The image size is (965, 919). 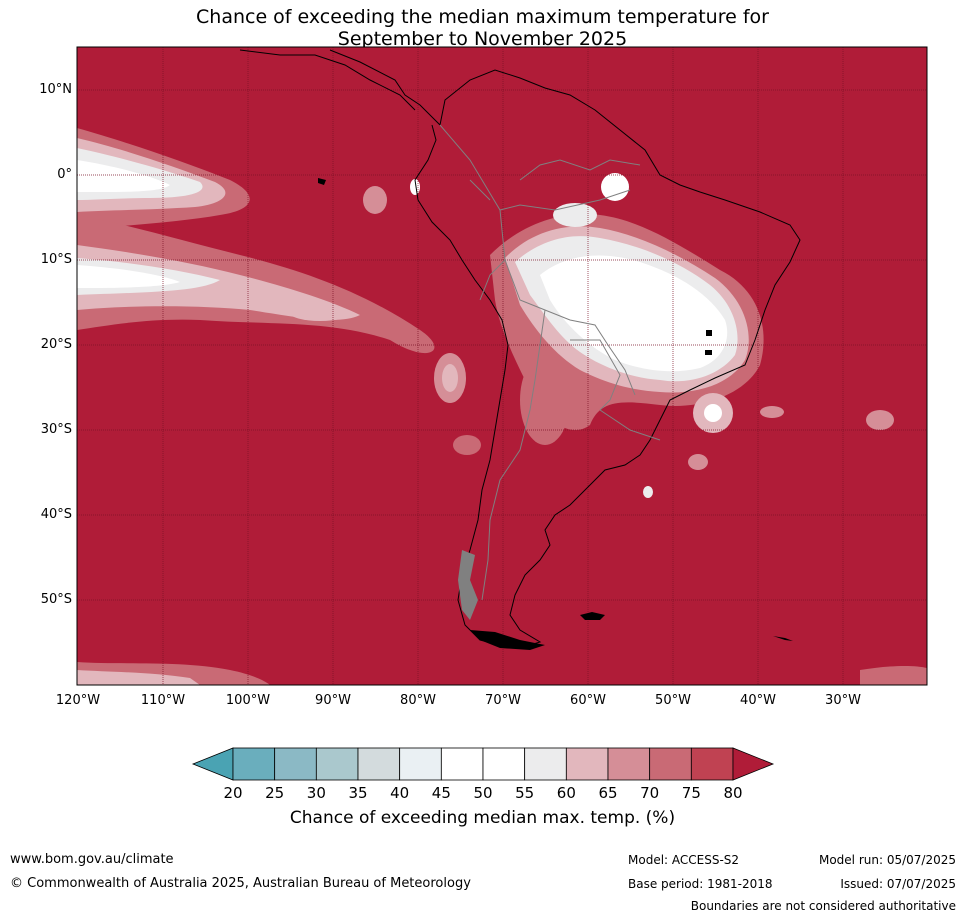 I want to click on colorbar-tick-label: 40, so click(x=400, y=793).